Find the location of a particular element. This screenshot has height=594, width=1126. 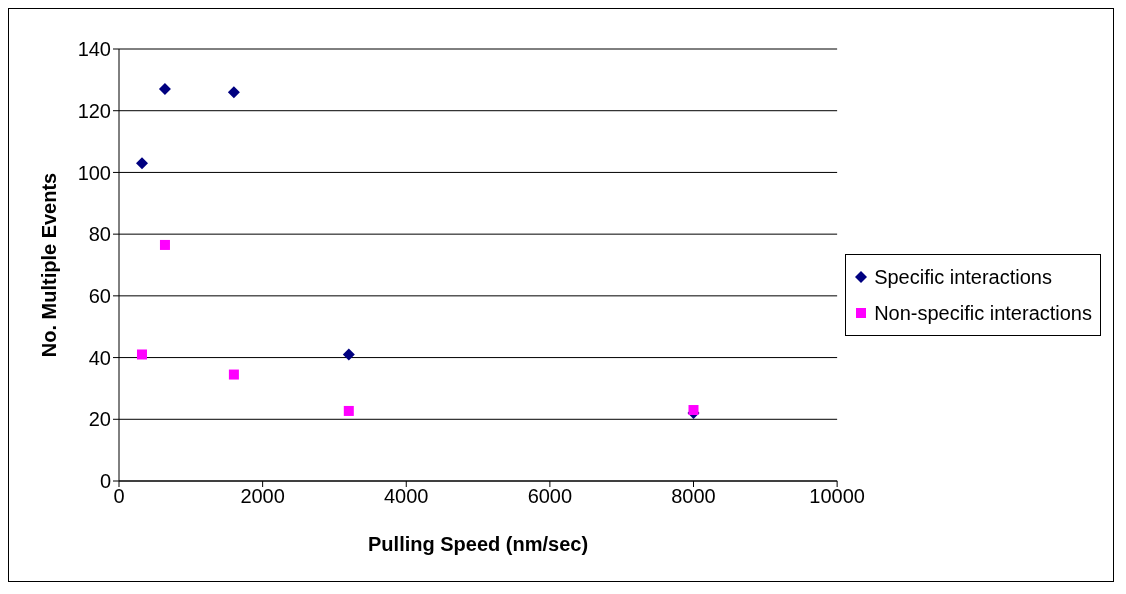

y-tick-label: 80 is located at coordinates (99, 234).